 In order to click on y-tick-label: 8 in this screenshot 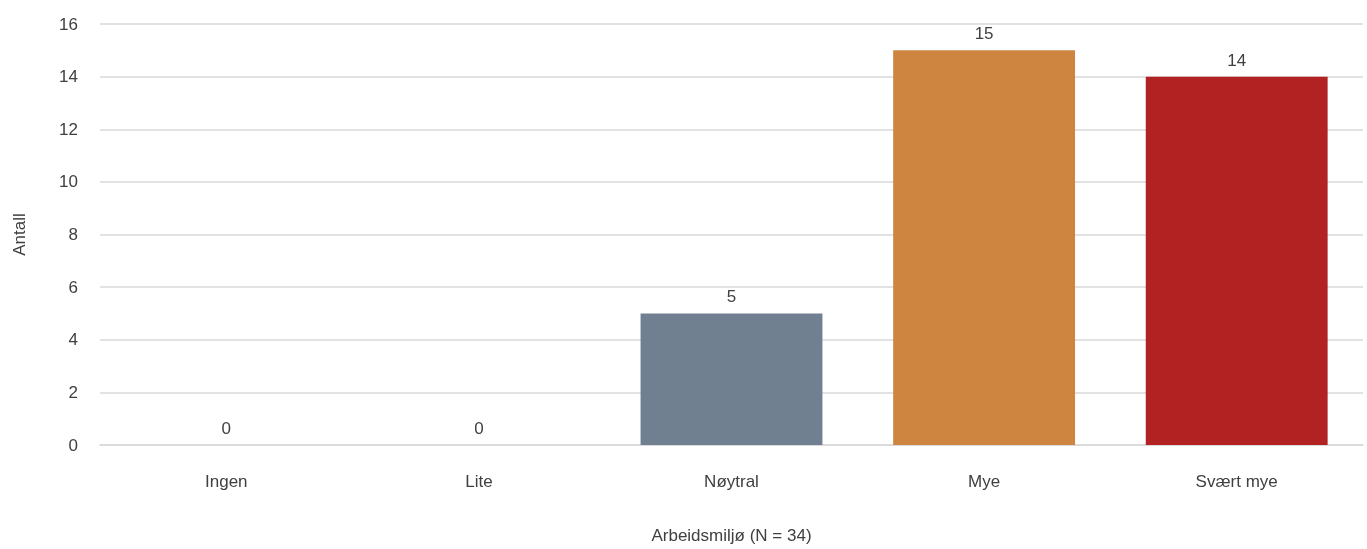, I will do `click(73, 234)`.